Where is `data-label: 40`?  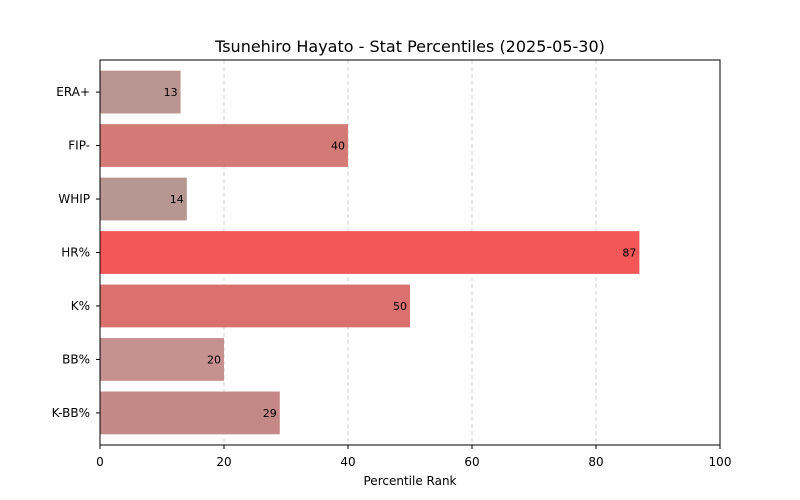 data-label: 40 is located at coordinates (338, 146).